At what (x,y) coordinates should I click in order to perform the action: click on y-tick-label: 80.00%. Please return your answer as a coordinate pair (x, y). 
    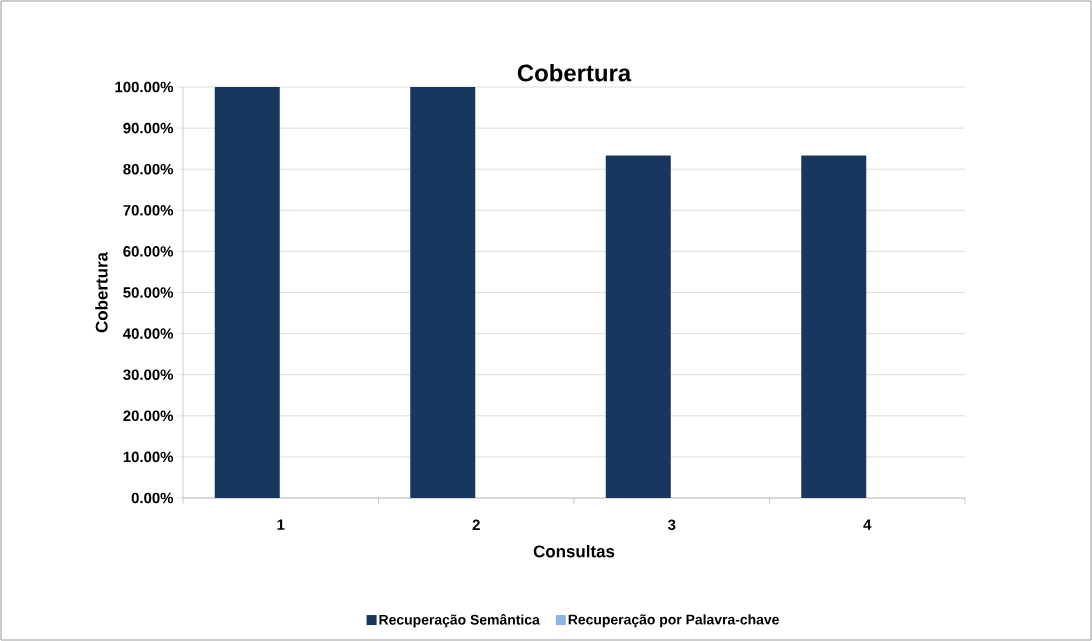
    Looking at the image, I should click on (148, 169).